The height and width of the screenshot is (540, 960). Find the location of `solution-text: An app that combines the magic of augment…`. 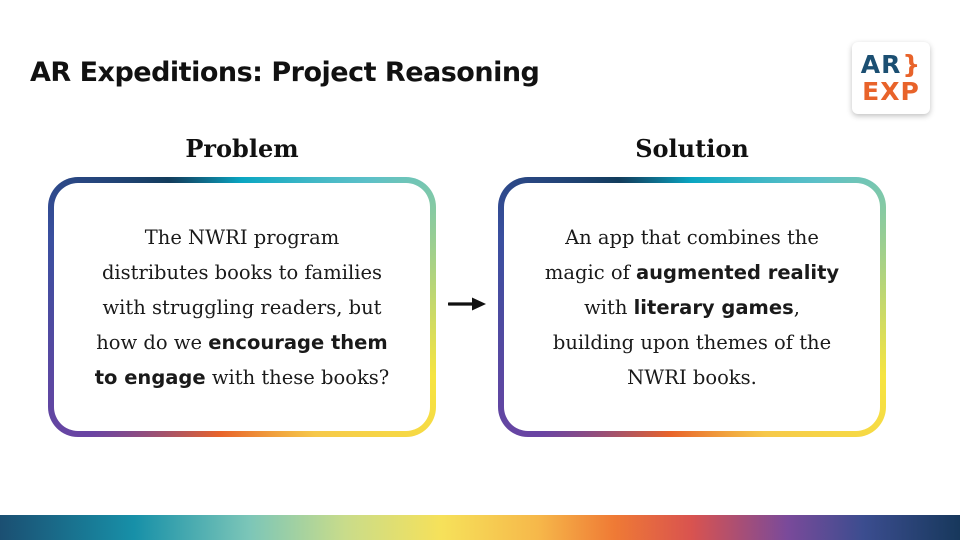

solution-text: An app that combines the magic of augment… is located at coordinates (692, 307).